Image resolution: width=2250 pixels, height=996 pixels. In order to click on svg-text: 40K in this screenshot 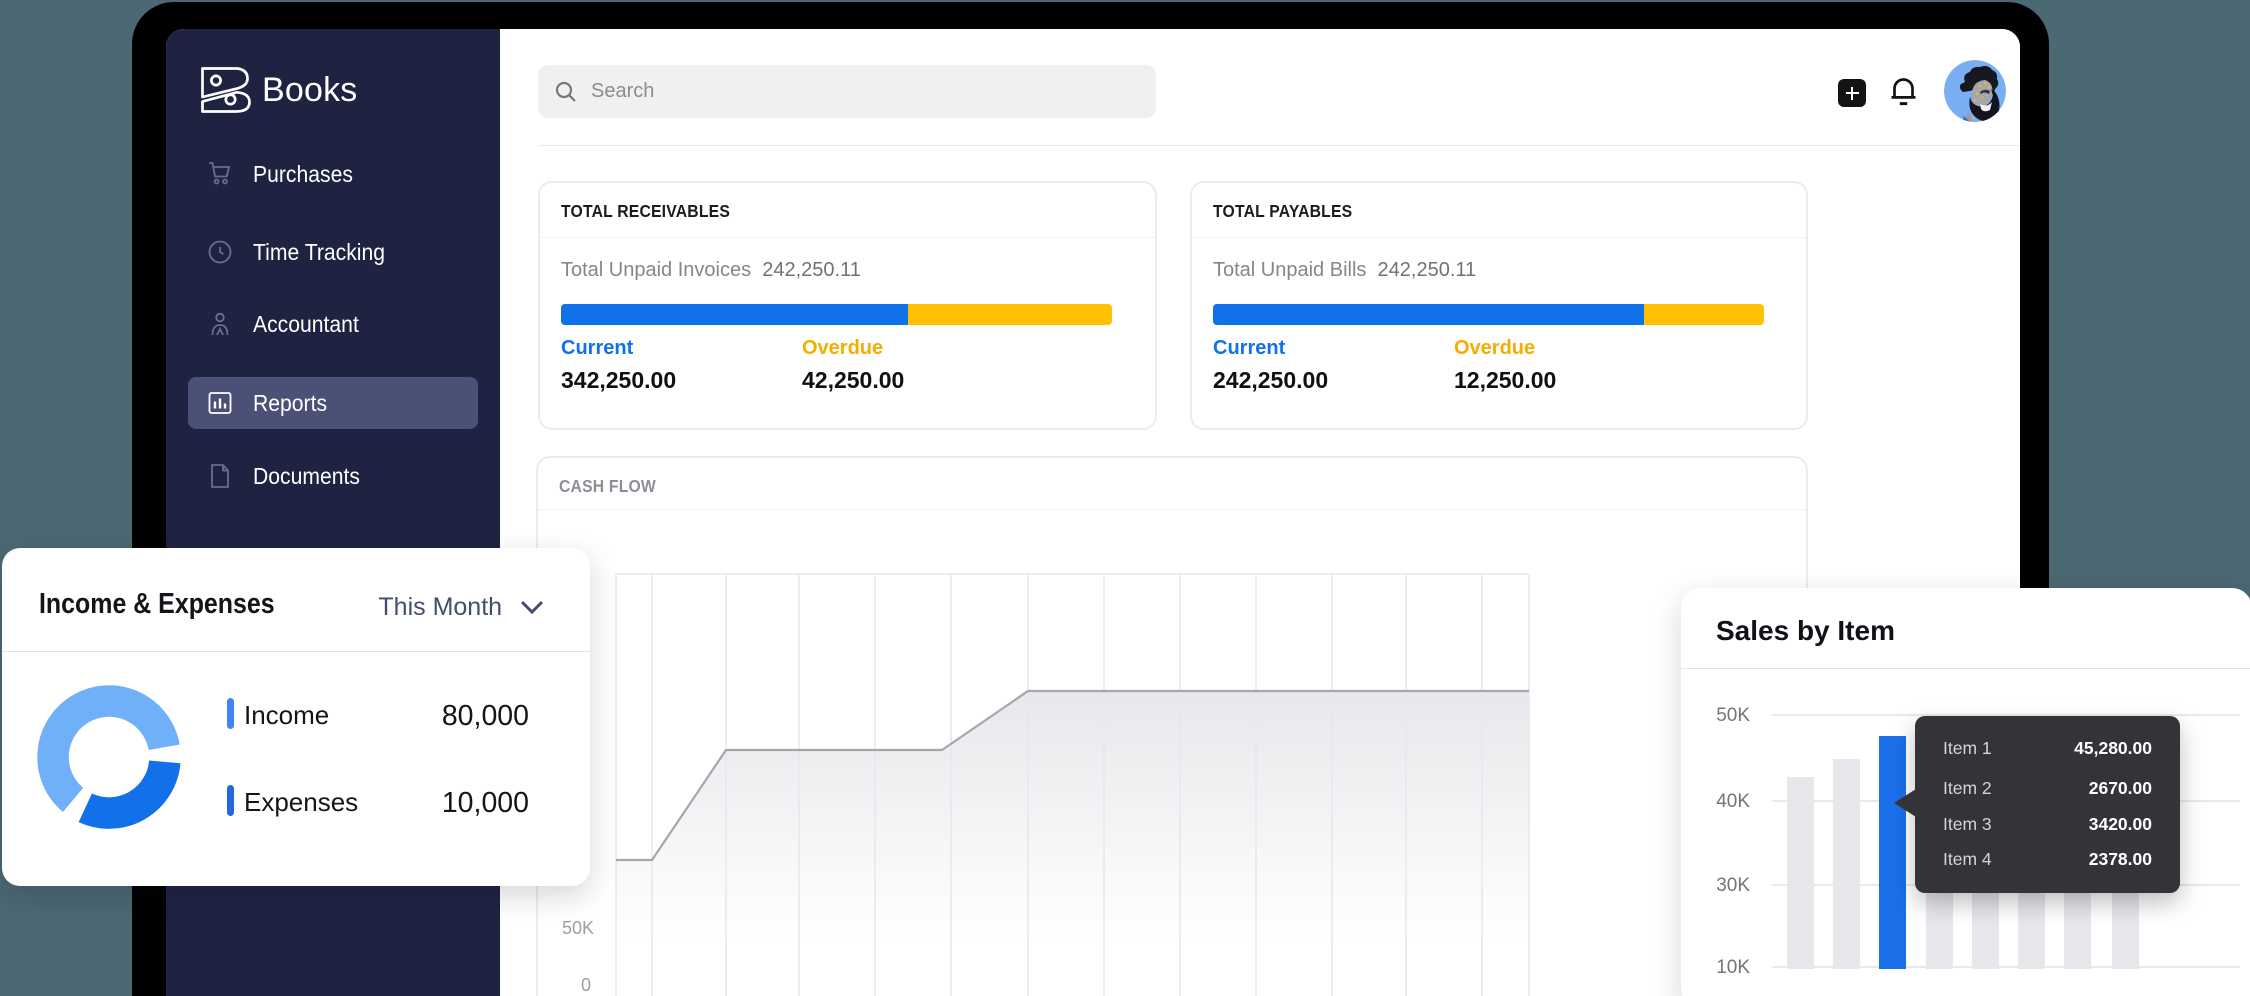, I will do `click(1733, 801)`.